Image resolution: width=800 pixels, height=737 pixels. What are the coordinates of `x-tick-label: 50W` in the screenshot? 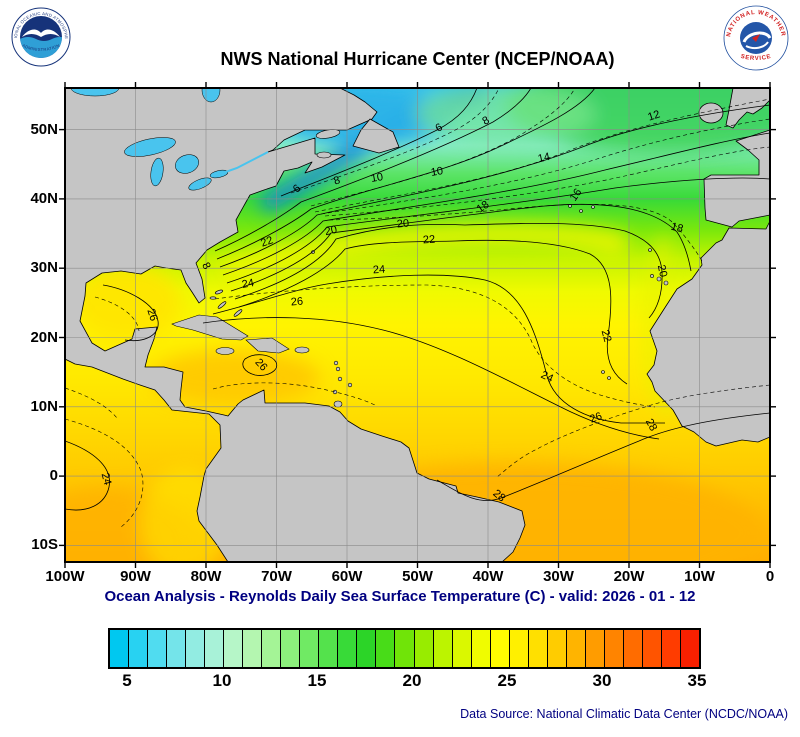 It's located at (417, 576).